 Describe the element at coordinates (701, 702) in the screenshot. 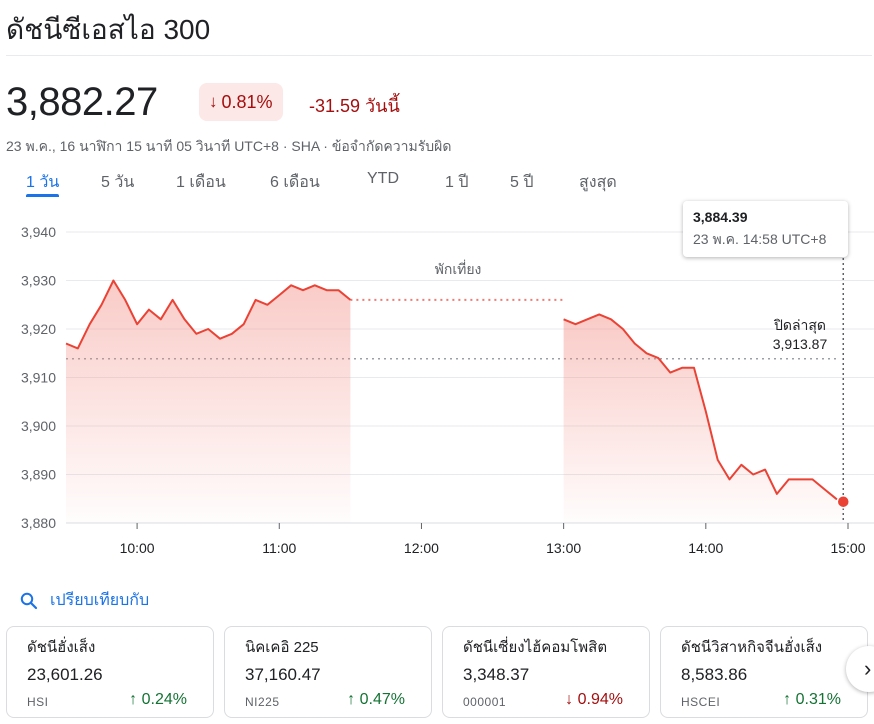

I see `index-ticker: HSCEI` at that location.